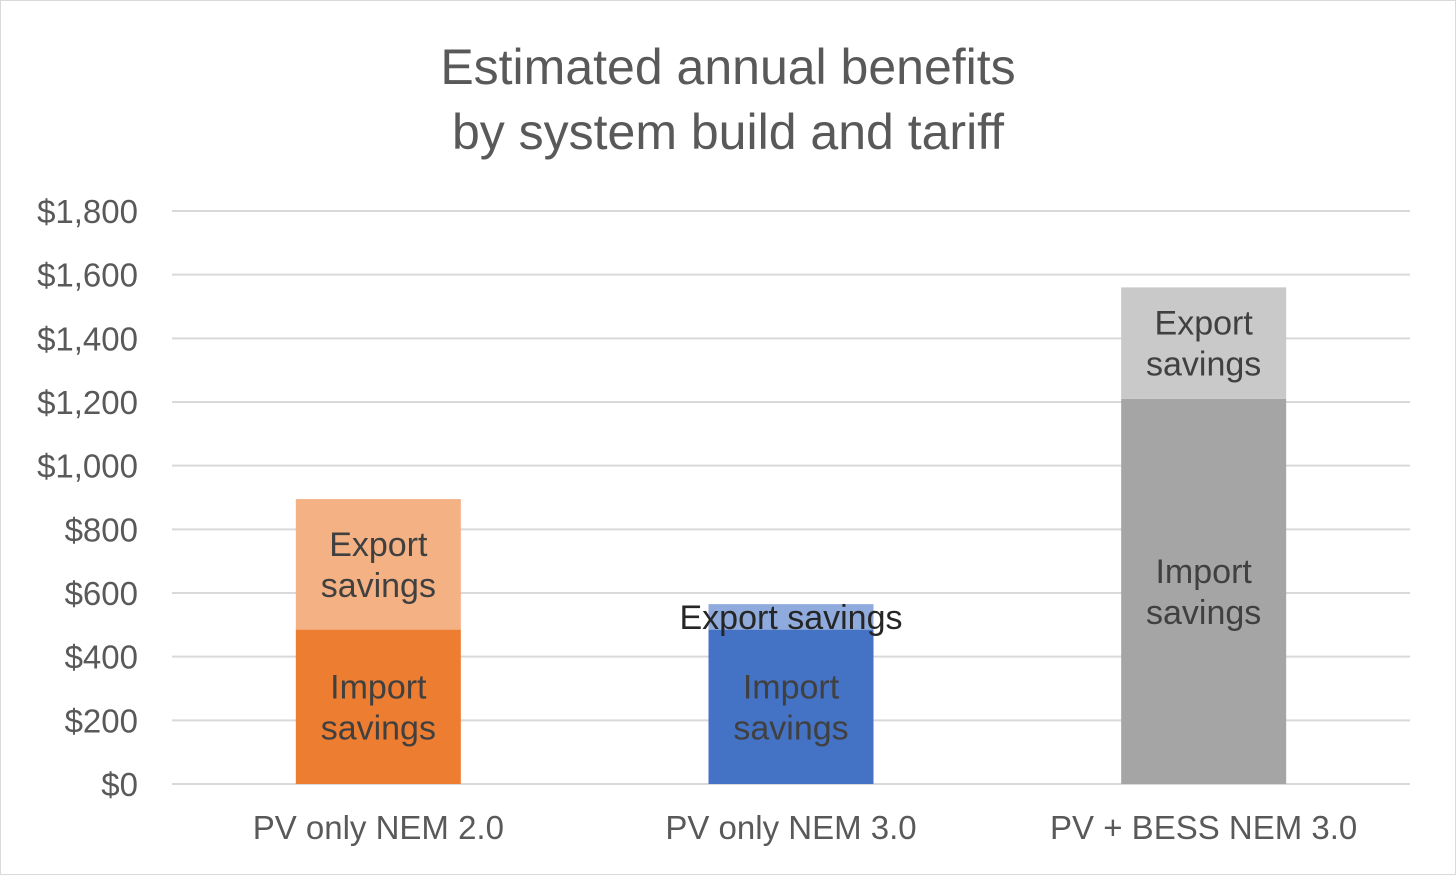 The height and width of the screenshot is (875, 1456). Describe the element at coordinates (790, 827) in the screenshot. I see `x-category-label: PV only NEM 3.0` at that location.